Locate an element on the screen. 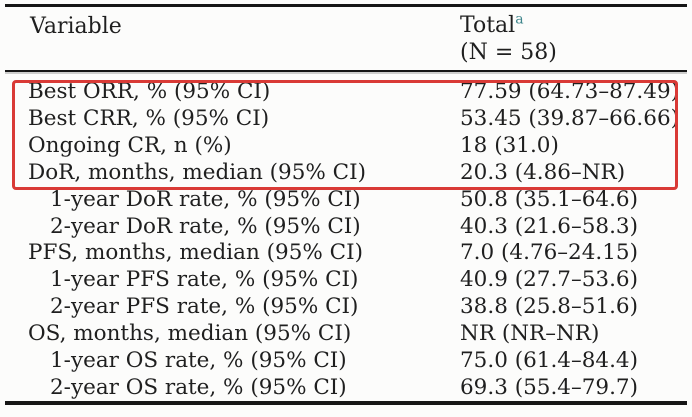  table-row: OS, months, median (95% CI) NR (NR–NR) is located at coordinates (346, 333).